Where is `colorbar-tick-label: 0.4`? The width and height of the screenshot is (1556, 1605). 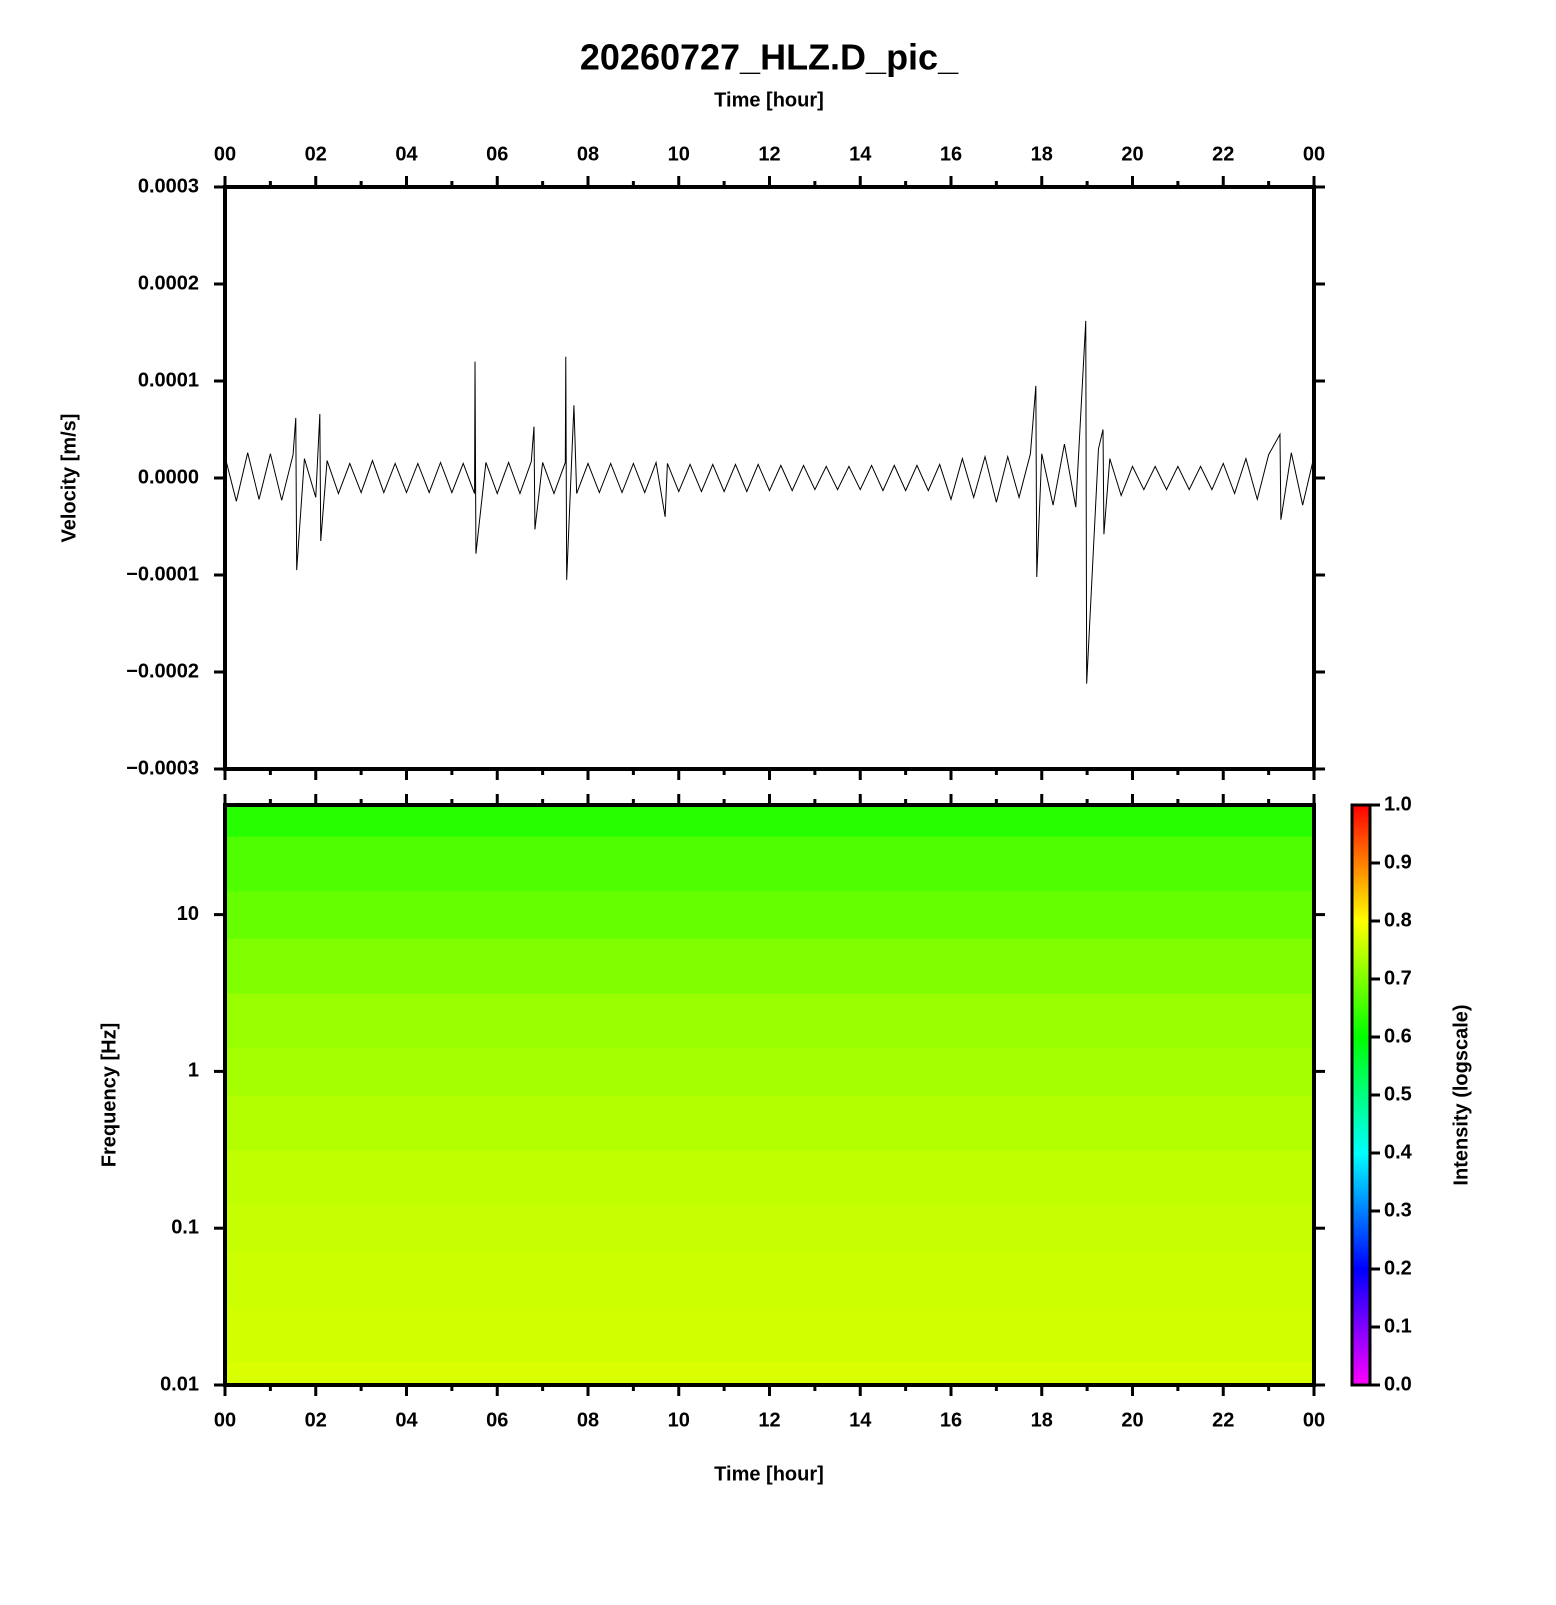 colorbar-tick-label: 0.4 is located at coordinates (1398, 1152).